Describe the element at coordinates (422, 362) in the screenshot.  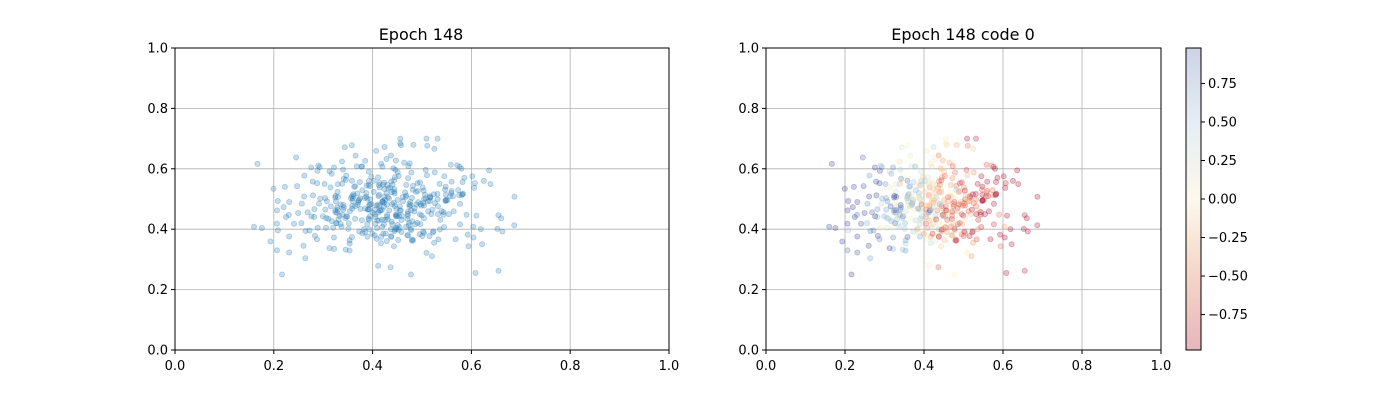
I see `x-axis: 0.0 0.2 0.4 0.6 0.8 1.0` at that location.